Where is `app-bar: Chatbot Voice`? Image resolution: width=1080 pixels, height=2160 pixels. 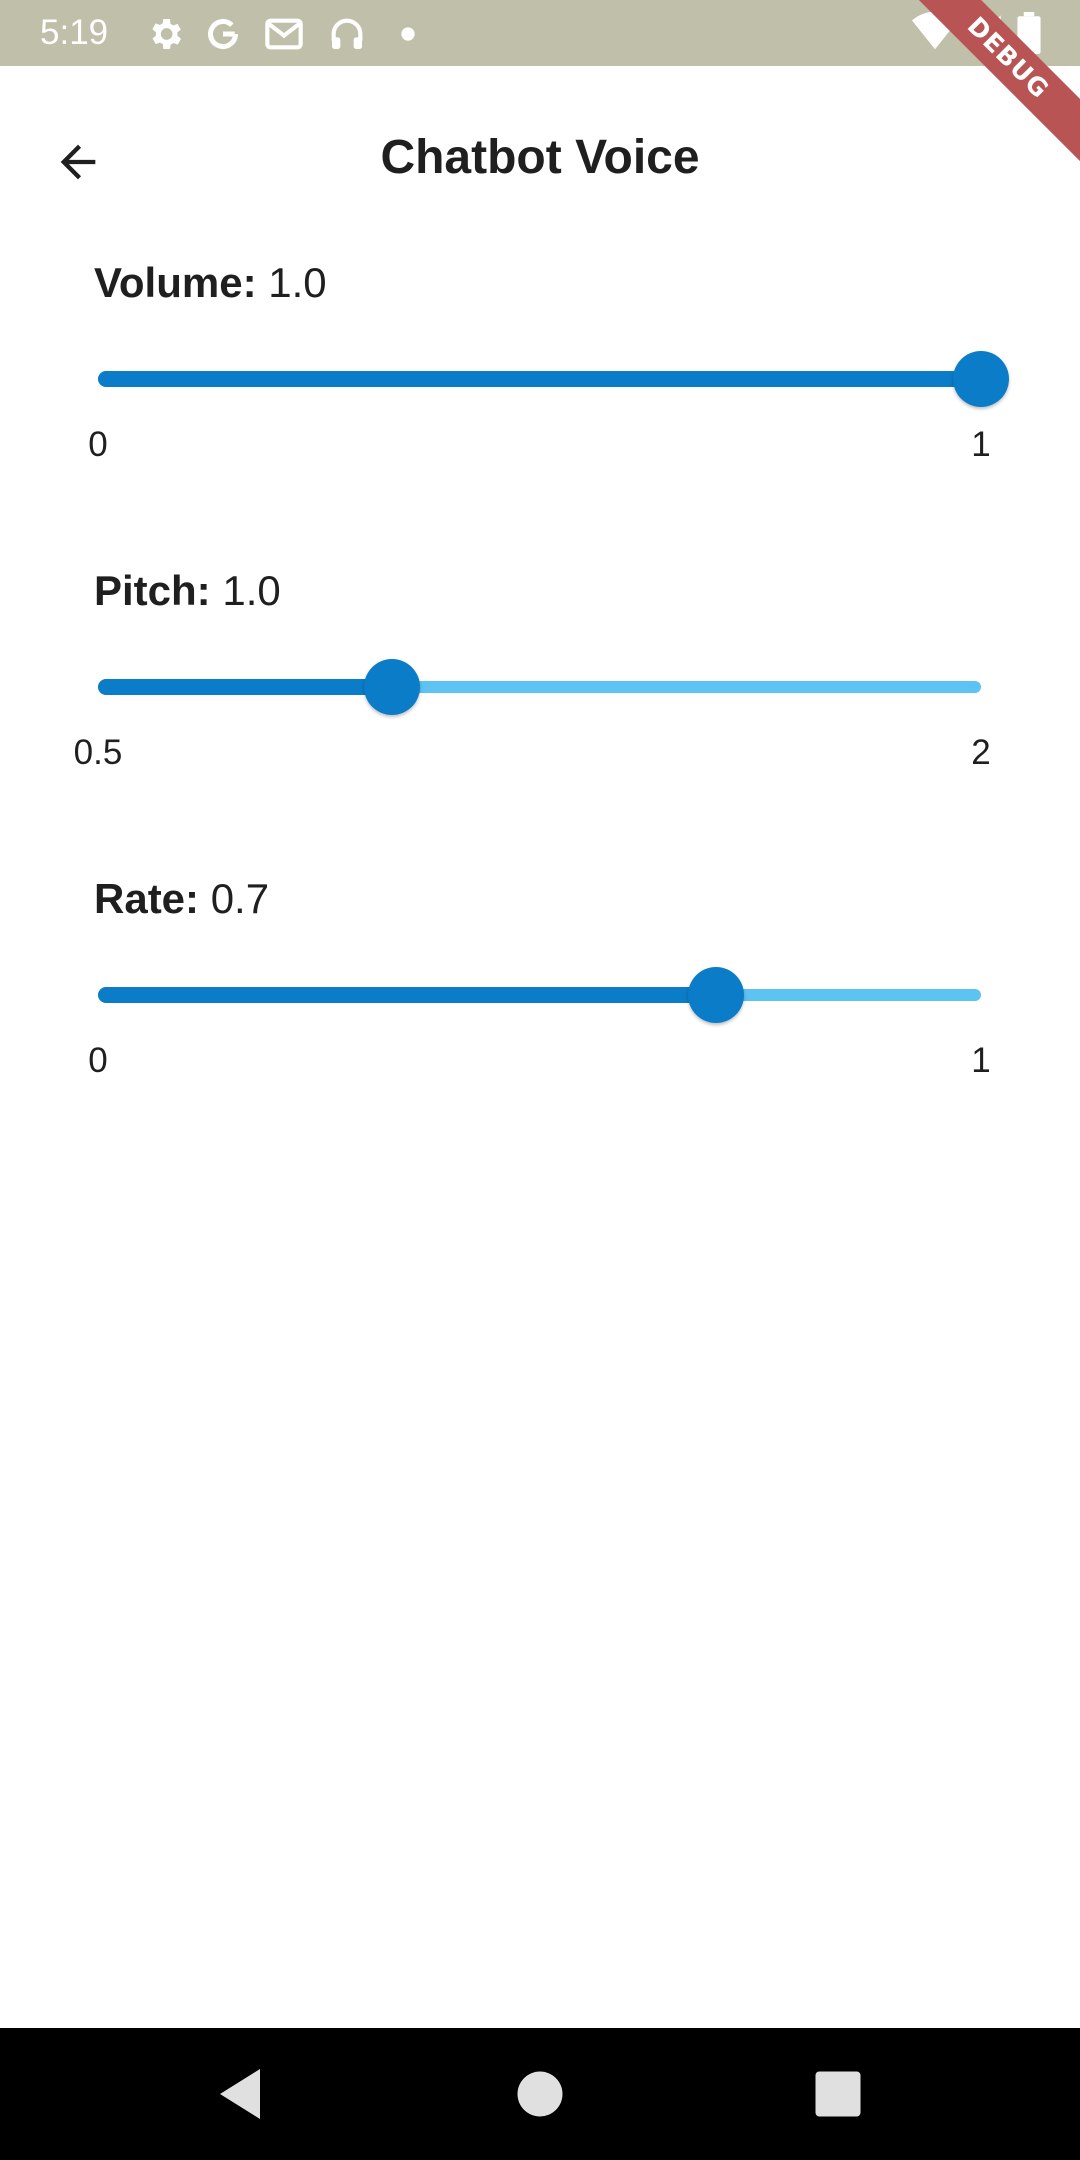 app-bar: Chatbot Voice is located at coordinates (540, 143).